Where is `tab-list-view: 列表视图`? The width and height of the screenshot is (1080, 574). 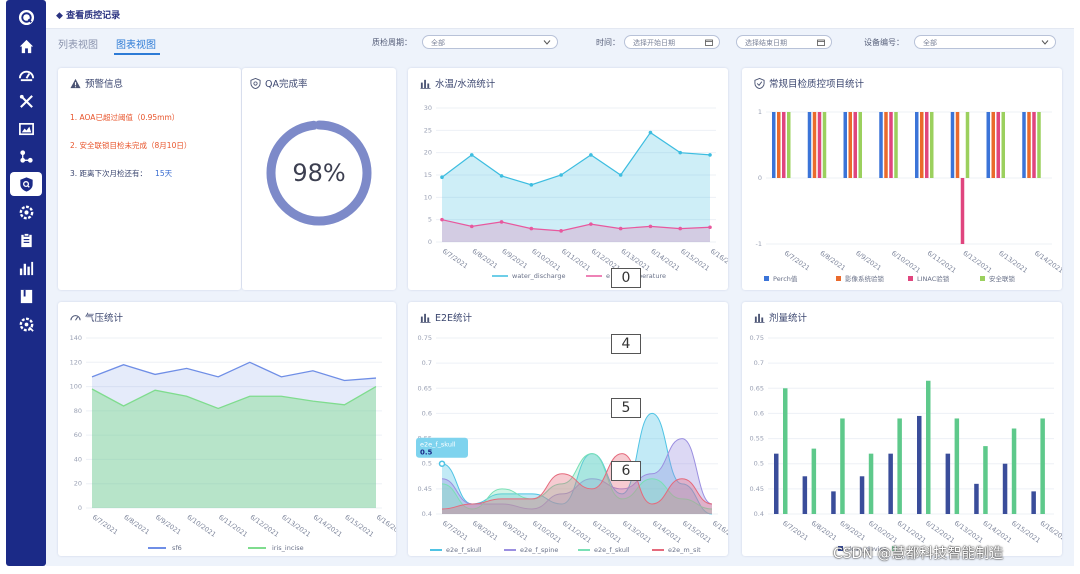
tab-list-view: 列表视图 is located at coordinates (78, 45).